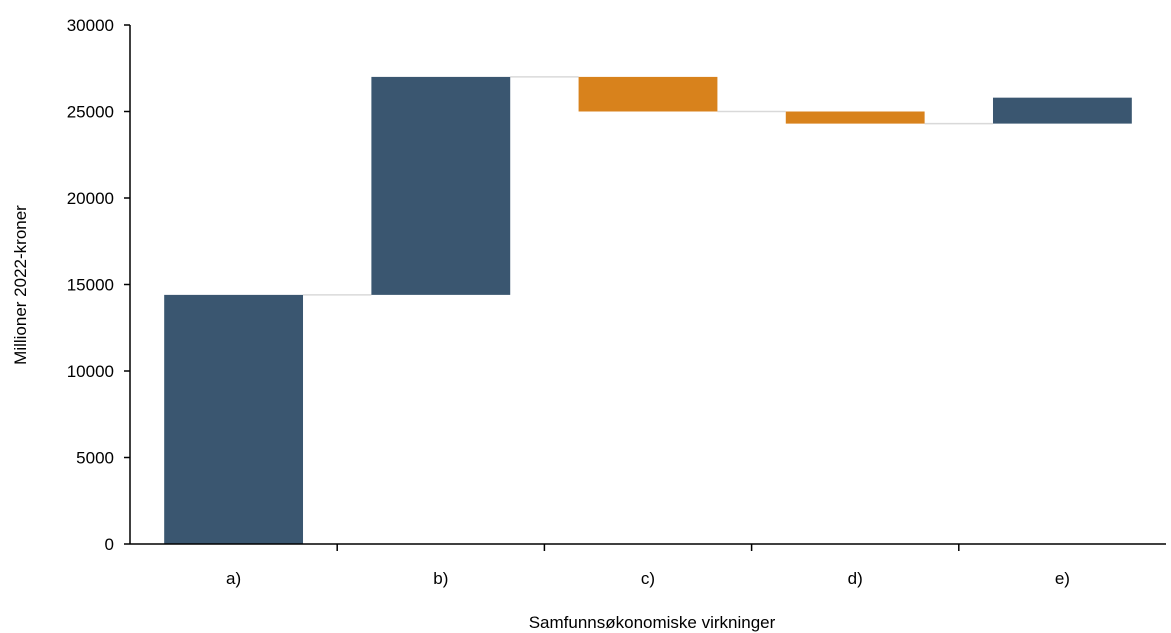 The height and width of the screenshot is (633, 1171). Describe the element at coordinates (234, 419) in the screenshot. I see `bar-a` at that location.